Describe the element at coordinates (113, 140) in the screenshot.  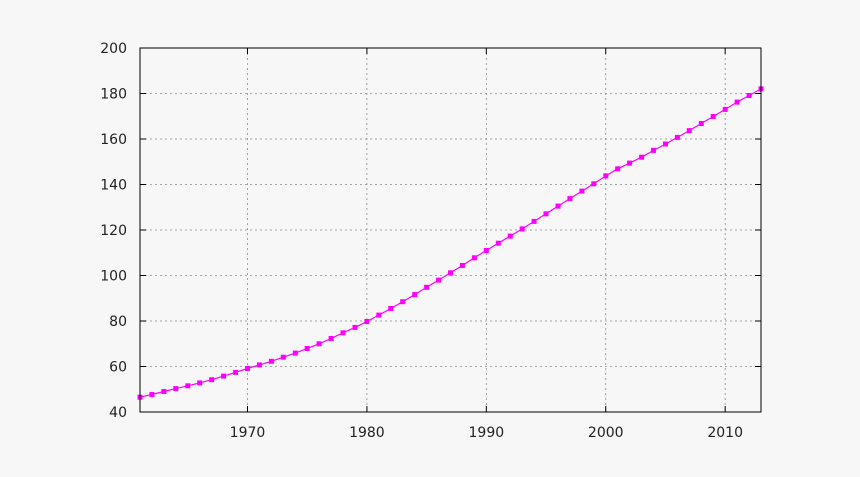
I see `y-tick-label: 160` at that location.